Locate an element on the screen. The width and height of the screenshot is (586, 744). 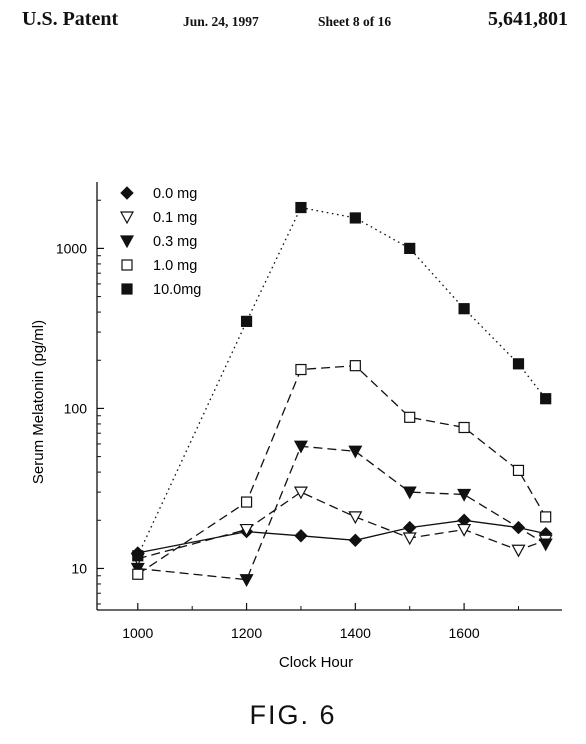
x-tick-label: 1000 is located at coordinates (137, 633).